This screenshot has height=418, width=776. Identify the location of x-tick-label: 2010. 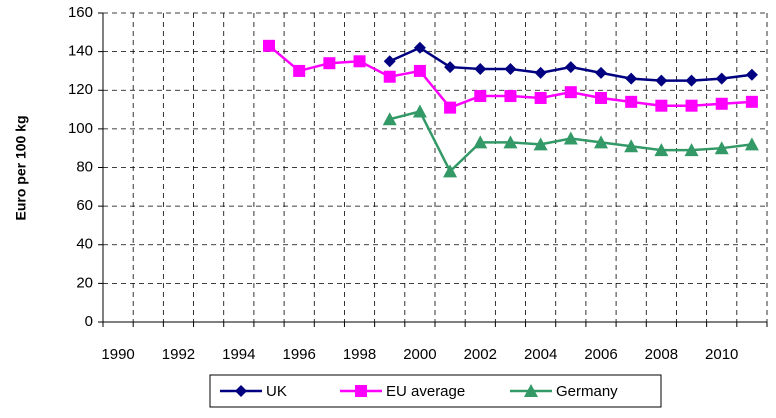
(721, 354).